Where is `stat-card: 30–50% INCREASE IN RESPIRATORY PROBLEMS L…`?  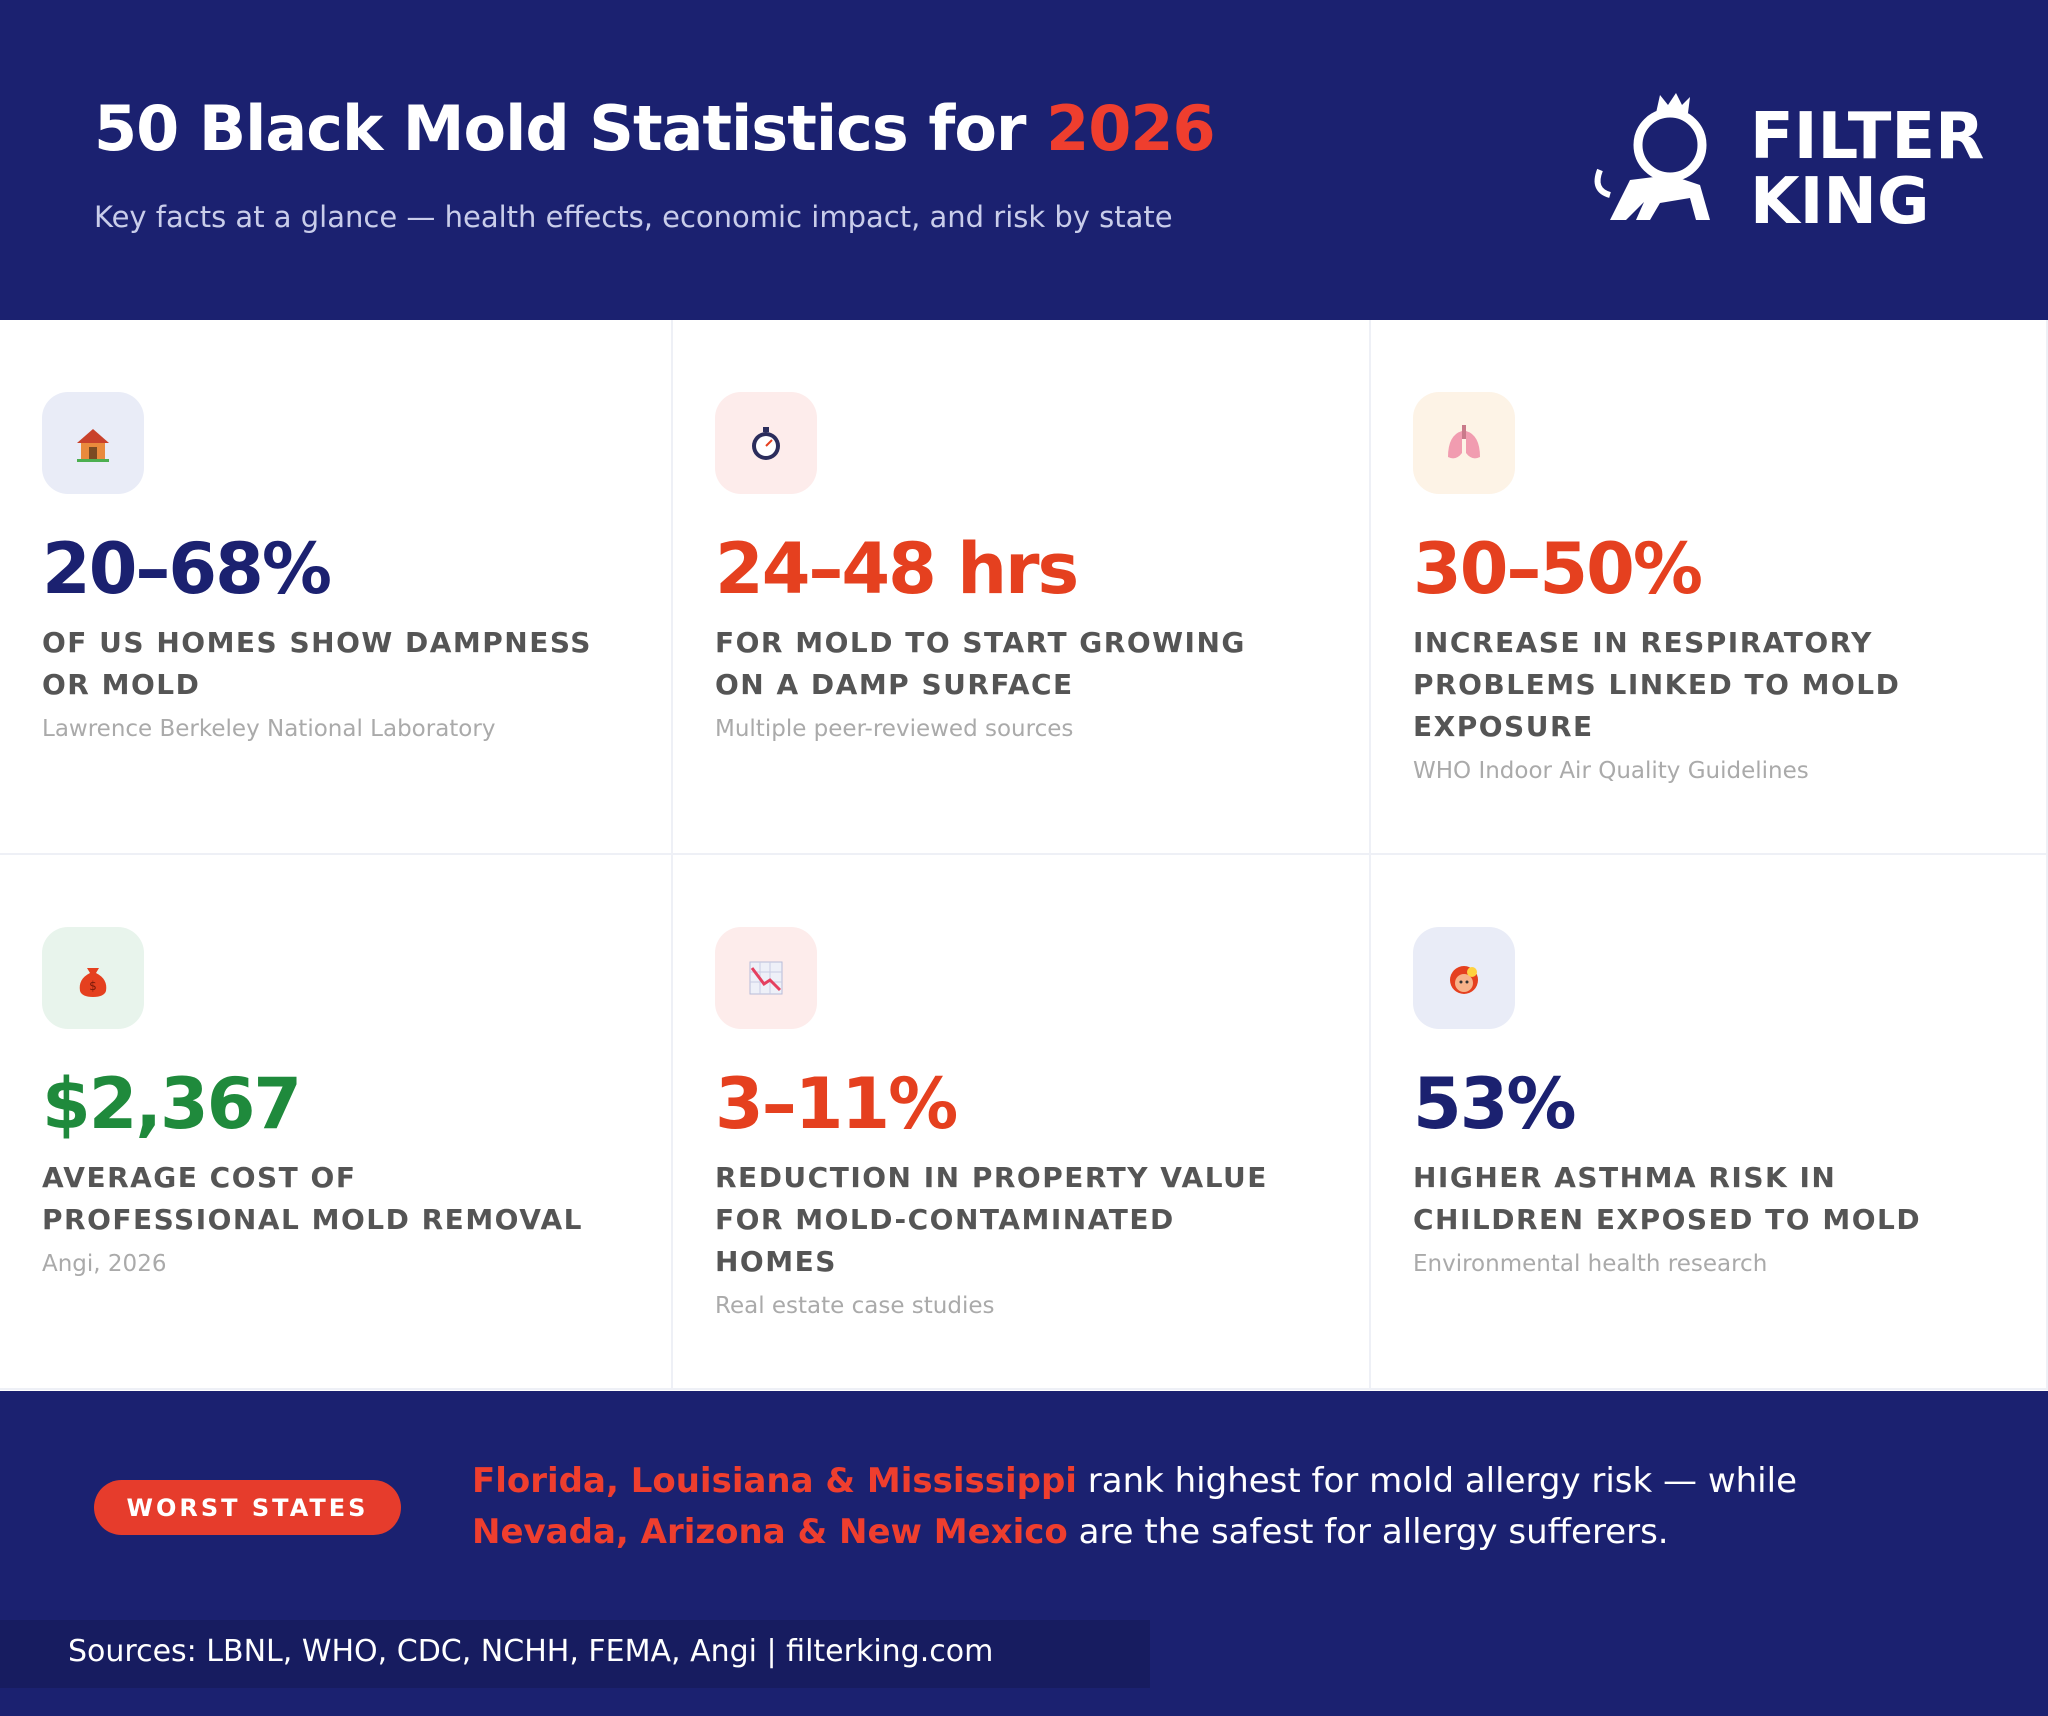 stat-card: 30–50% INCREASE IN RESPIRATORY PROBLEMS L… is located at coordinates (1709, 587).